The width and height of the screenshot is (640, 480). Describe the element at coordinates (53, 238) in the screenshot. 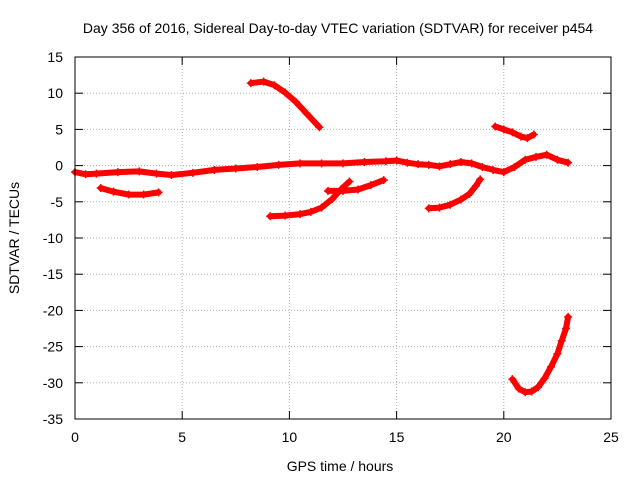

I see `y-tick-label: -10` at that location.